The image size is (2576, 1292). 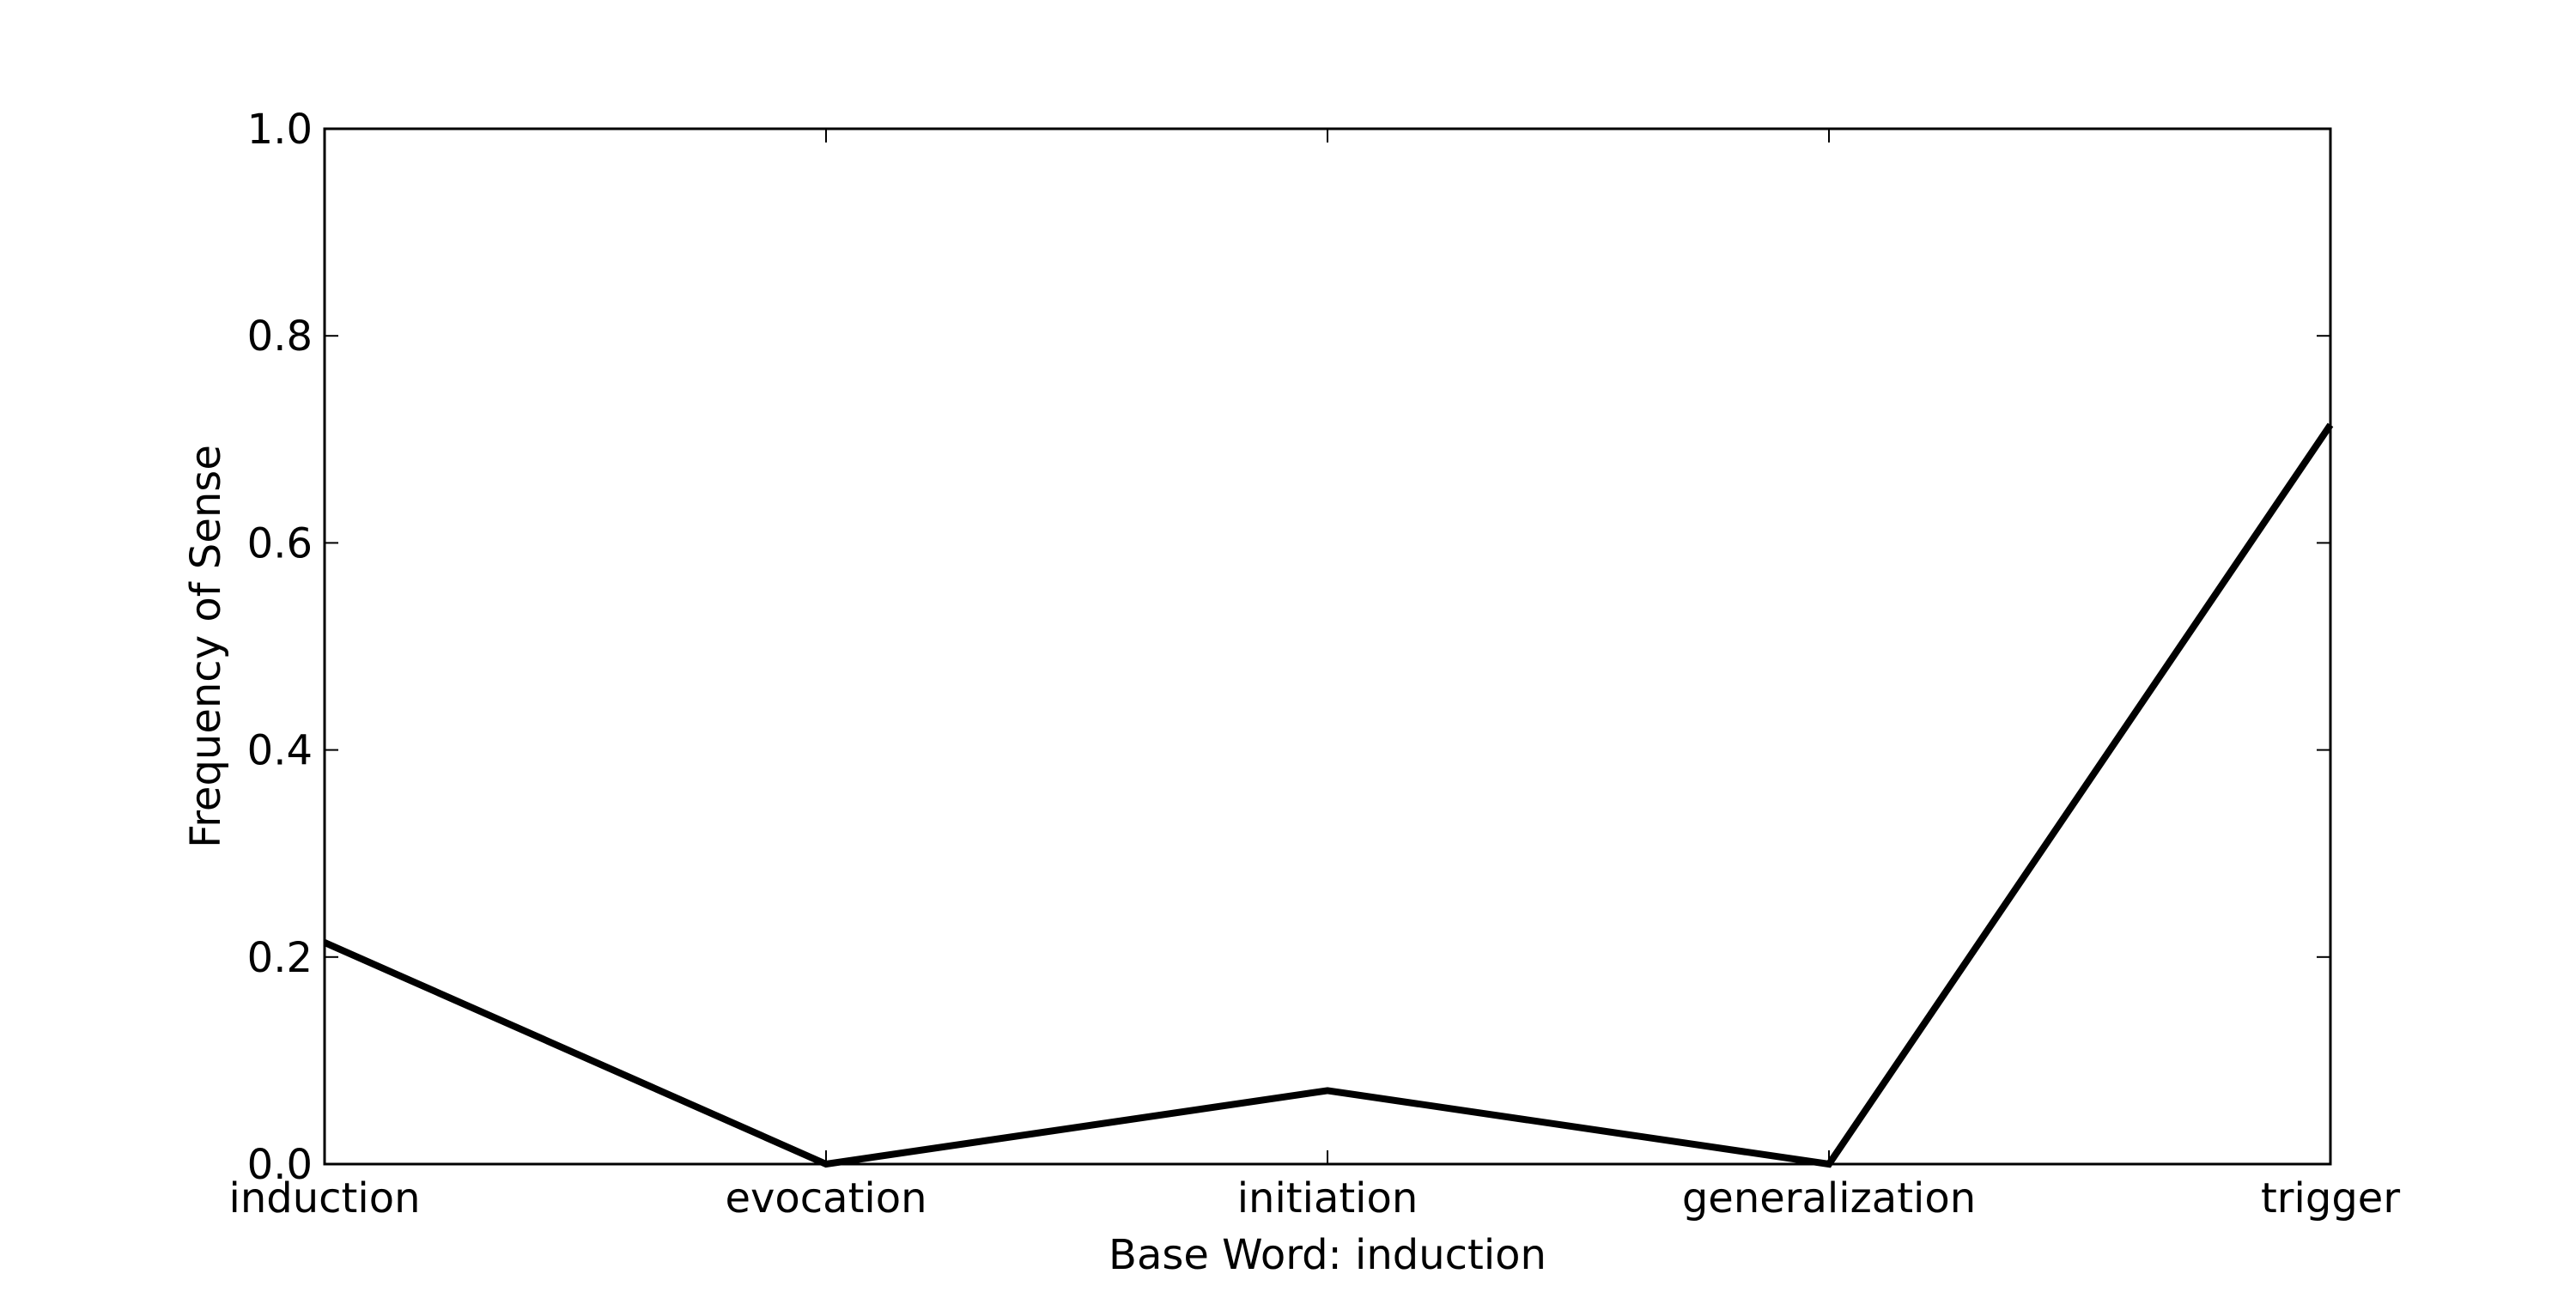 I want to click on x-tick-label: evocation, so click(x=826, y=1198).